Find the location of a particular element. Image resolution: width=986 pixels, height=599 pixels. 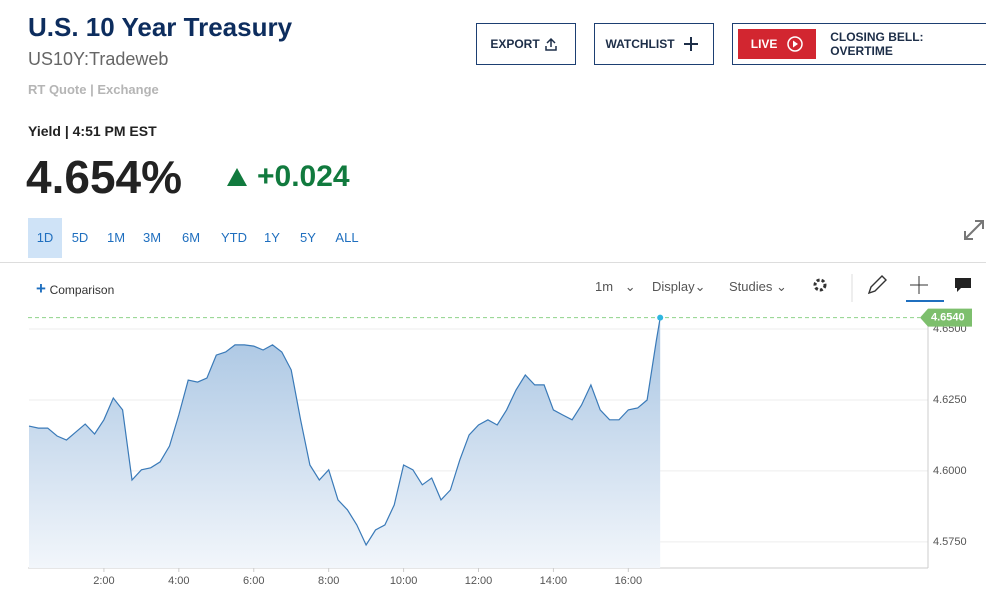

x-tick-label: 8:00 is located at coordinates (328, 581).